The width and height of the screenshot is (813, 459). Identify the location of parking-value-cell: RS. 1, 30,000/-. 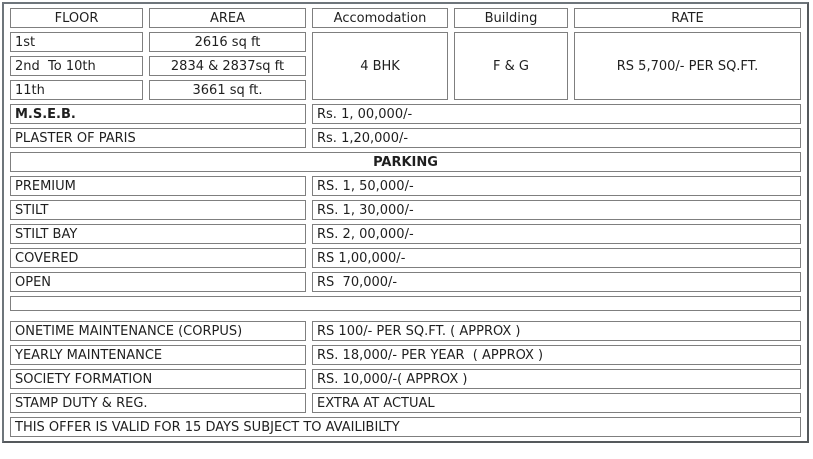
(556, 210).